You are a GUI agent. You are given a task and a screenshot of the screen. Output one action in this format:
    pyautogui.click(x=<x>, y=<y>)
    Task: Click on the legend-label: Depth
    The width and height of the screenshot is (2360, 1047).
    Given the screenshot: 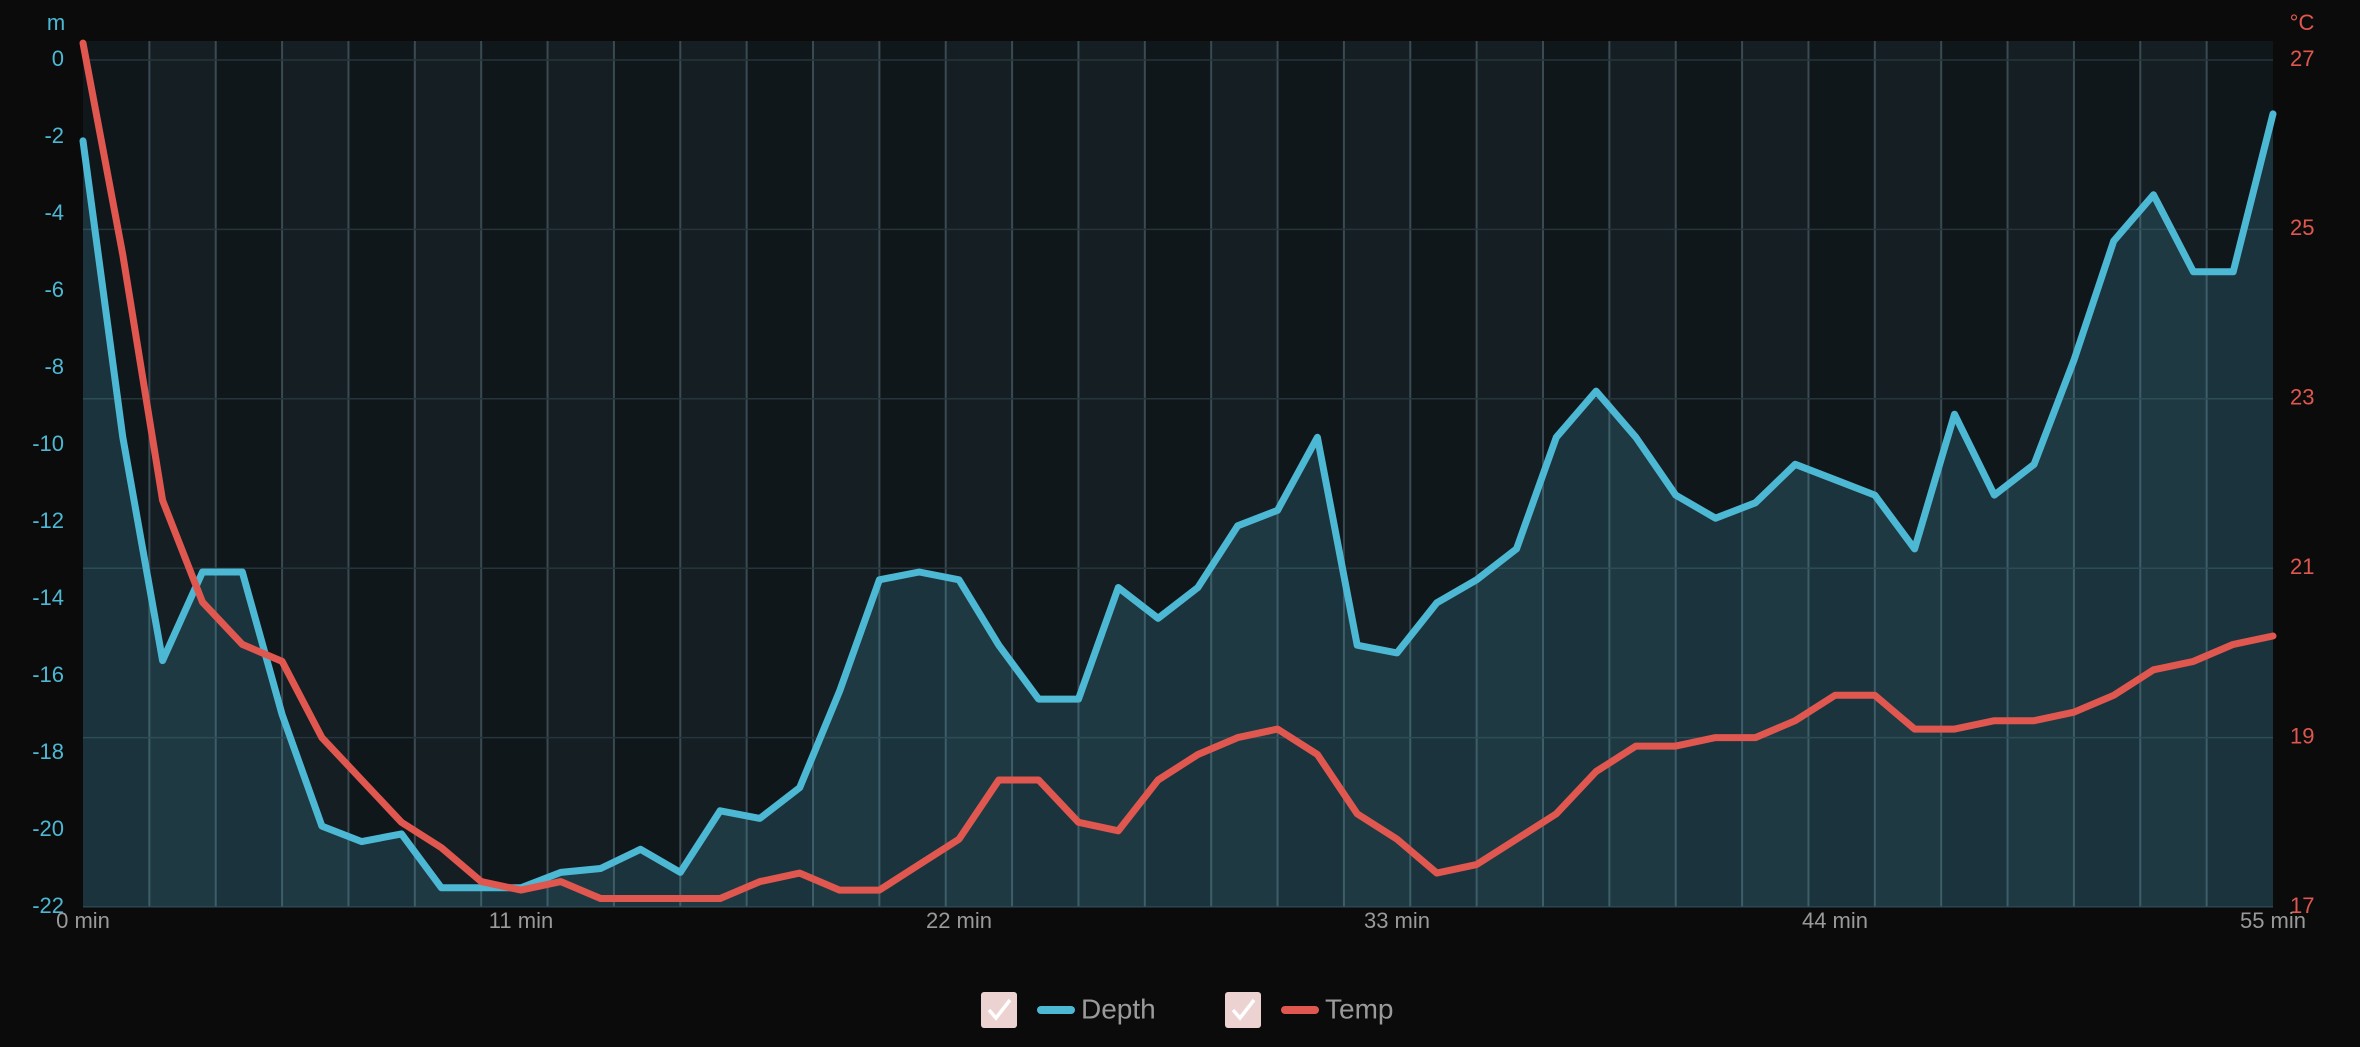 What is the action you would take?
    pyautogui.click(x=1118, y=1008)
    